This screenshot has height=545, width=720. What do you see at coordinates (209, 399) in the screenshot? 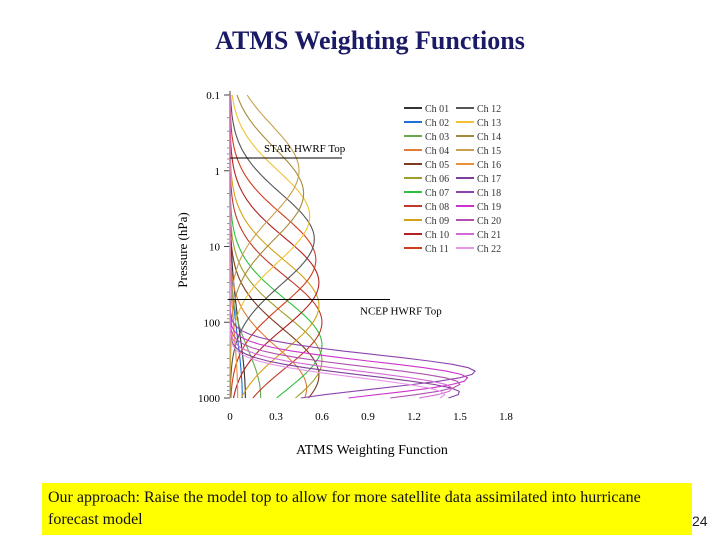
I see `y-tick-label: 1000` at bounding box center [209, 399].